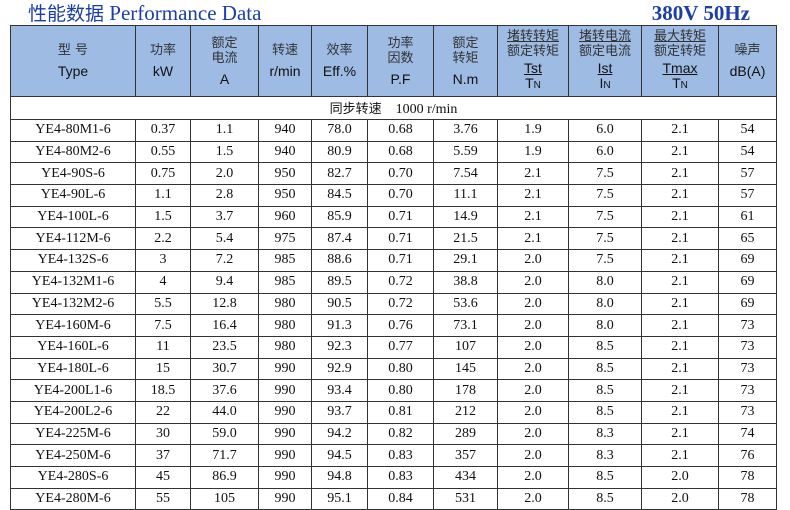  I want to click on header-unit: A, so click(224, 78).